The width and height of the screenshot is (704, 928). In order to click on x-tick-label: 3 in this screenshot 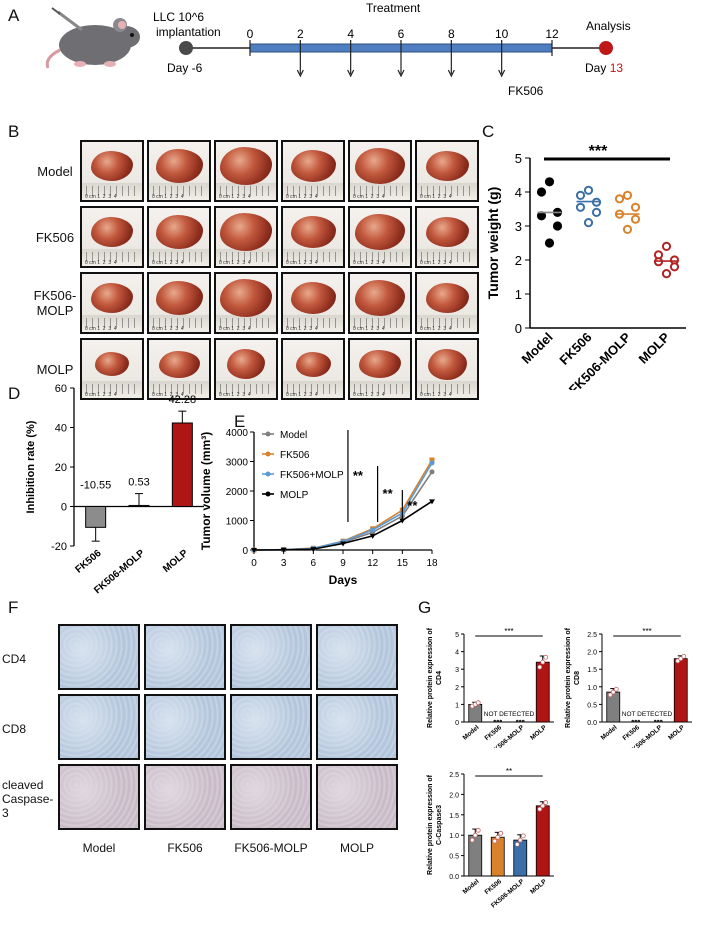, I will do `click(284, 563)`.